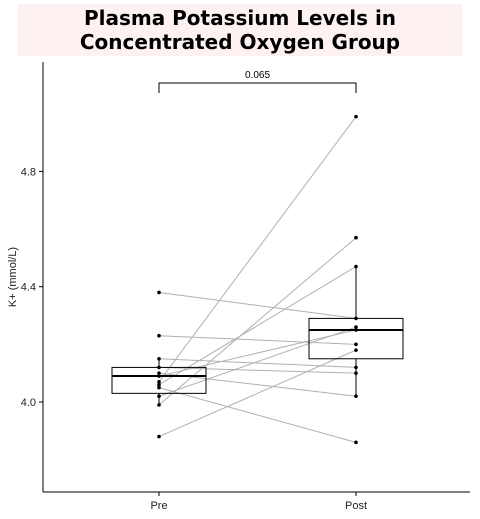  I want to click on p-value-label: 0.065, so click(257, 75).